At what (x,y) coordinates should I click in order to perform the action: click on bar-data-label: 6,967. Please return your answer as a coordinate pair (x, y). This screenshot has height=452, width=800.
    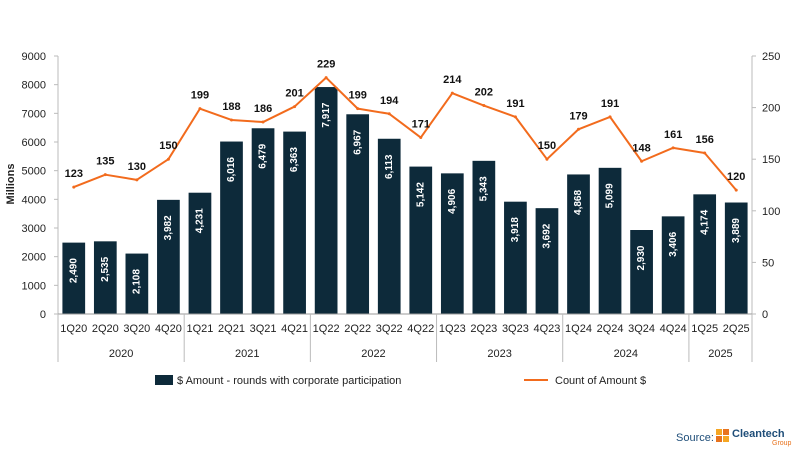
    Looking at the image, I should click on (357, 141).